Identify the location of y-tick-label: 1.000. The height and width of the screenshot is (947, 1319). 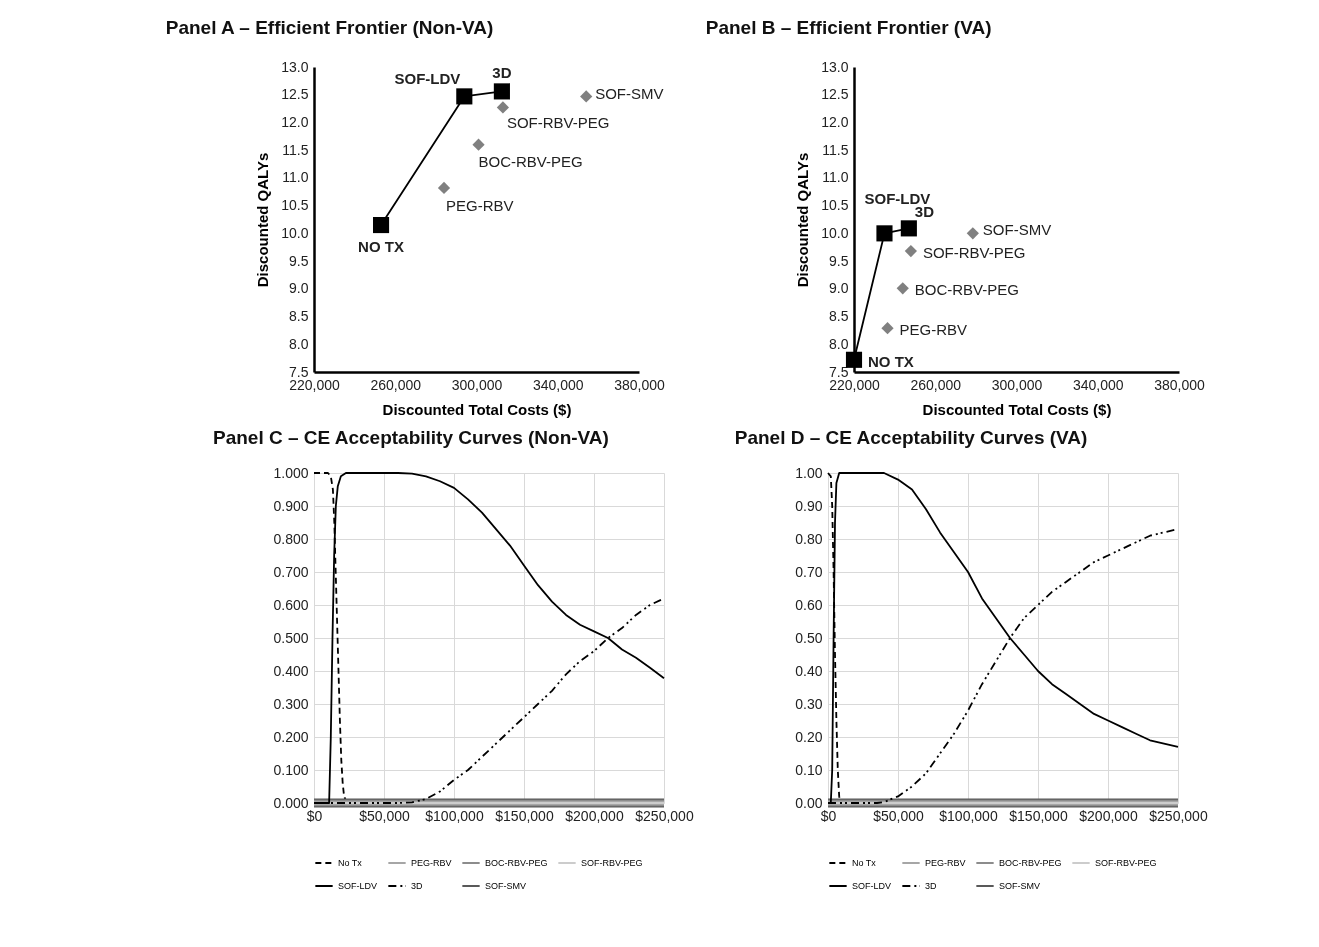
(291, 472).